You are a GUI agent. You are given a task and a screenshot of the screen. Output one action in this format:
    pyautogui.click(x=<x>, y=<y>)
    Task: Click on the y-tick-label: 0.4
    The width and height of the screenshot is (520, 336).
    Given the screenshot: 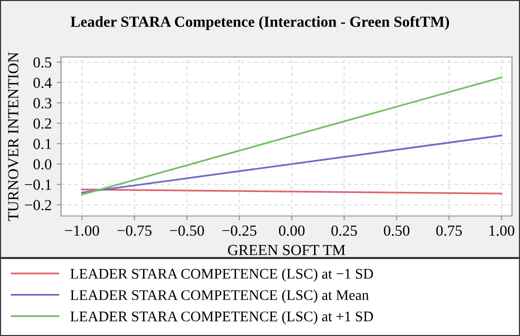 What is the action you would take?
    pyautogui.click(x=42, y=83)
    